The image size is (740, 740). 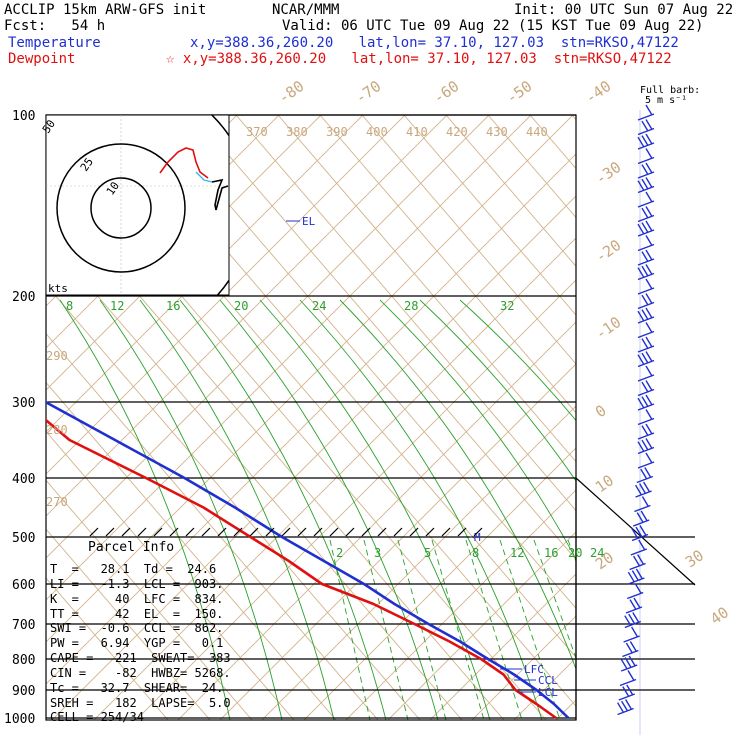 What do you see at coordinates (608, 251) in the screenshot?
I see `isotherm-label: -20` at bounding box center [608, 251].